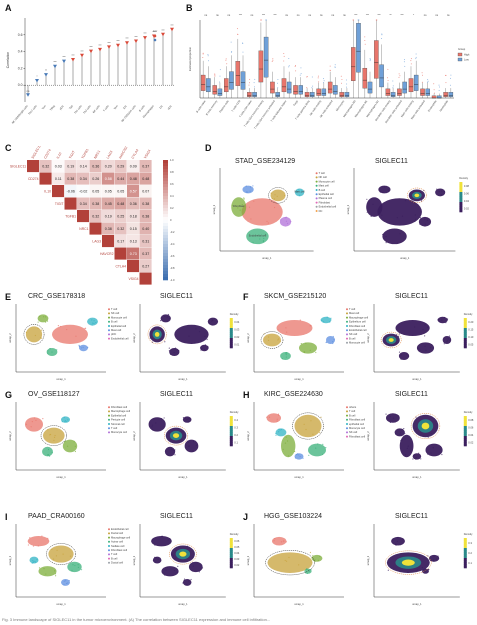  What do you see at coordinates (44, 107) in the screenshot?
I see `panel-a-xtick-label: Tcm` at bounding box center [44, 107].